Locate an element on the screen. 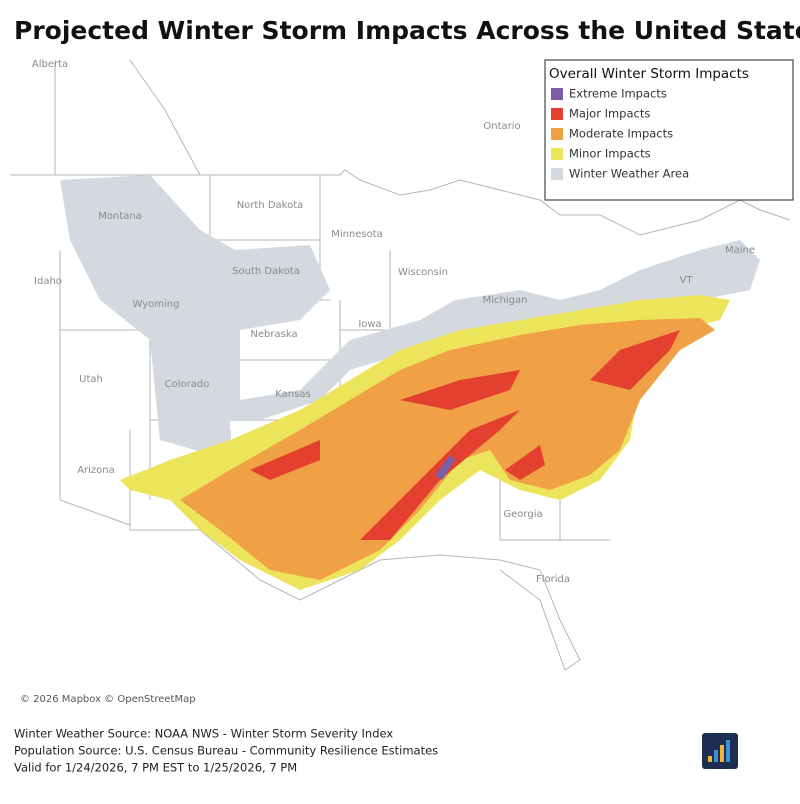  map-label: Iowa is located at coordinates (369, 324).